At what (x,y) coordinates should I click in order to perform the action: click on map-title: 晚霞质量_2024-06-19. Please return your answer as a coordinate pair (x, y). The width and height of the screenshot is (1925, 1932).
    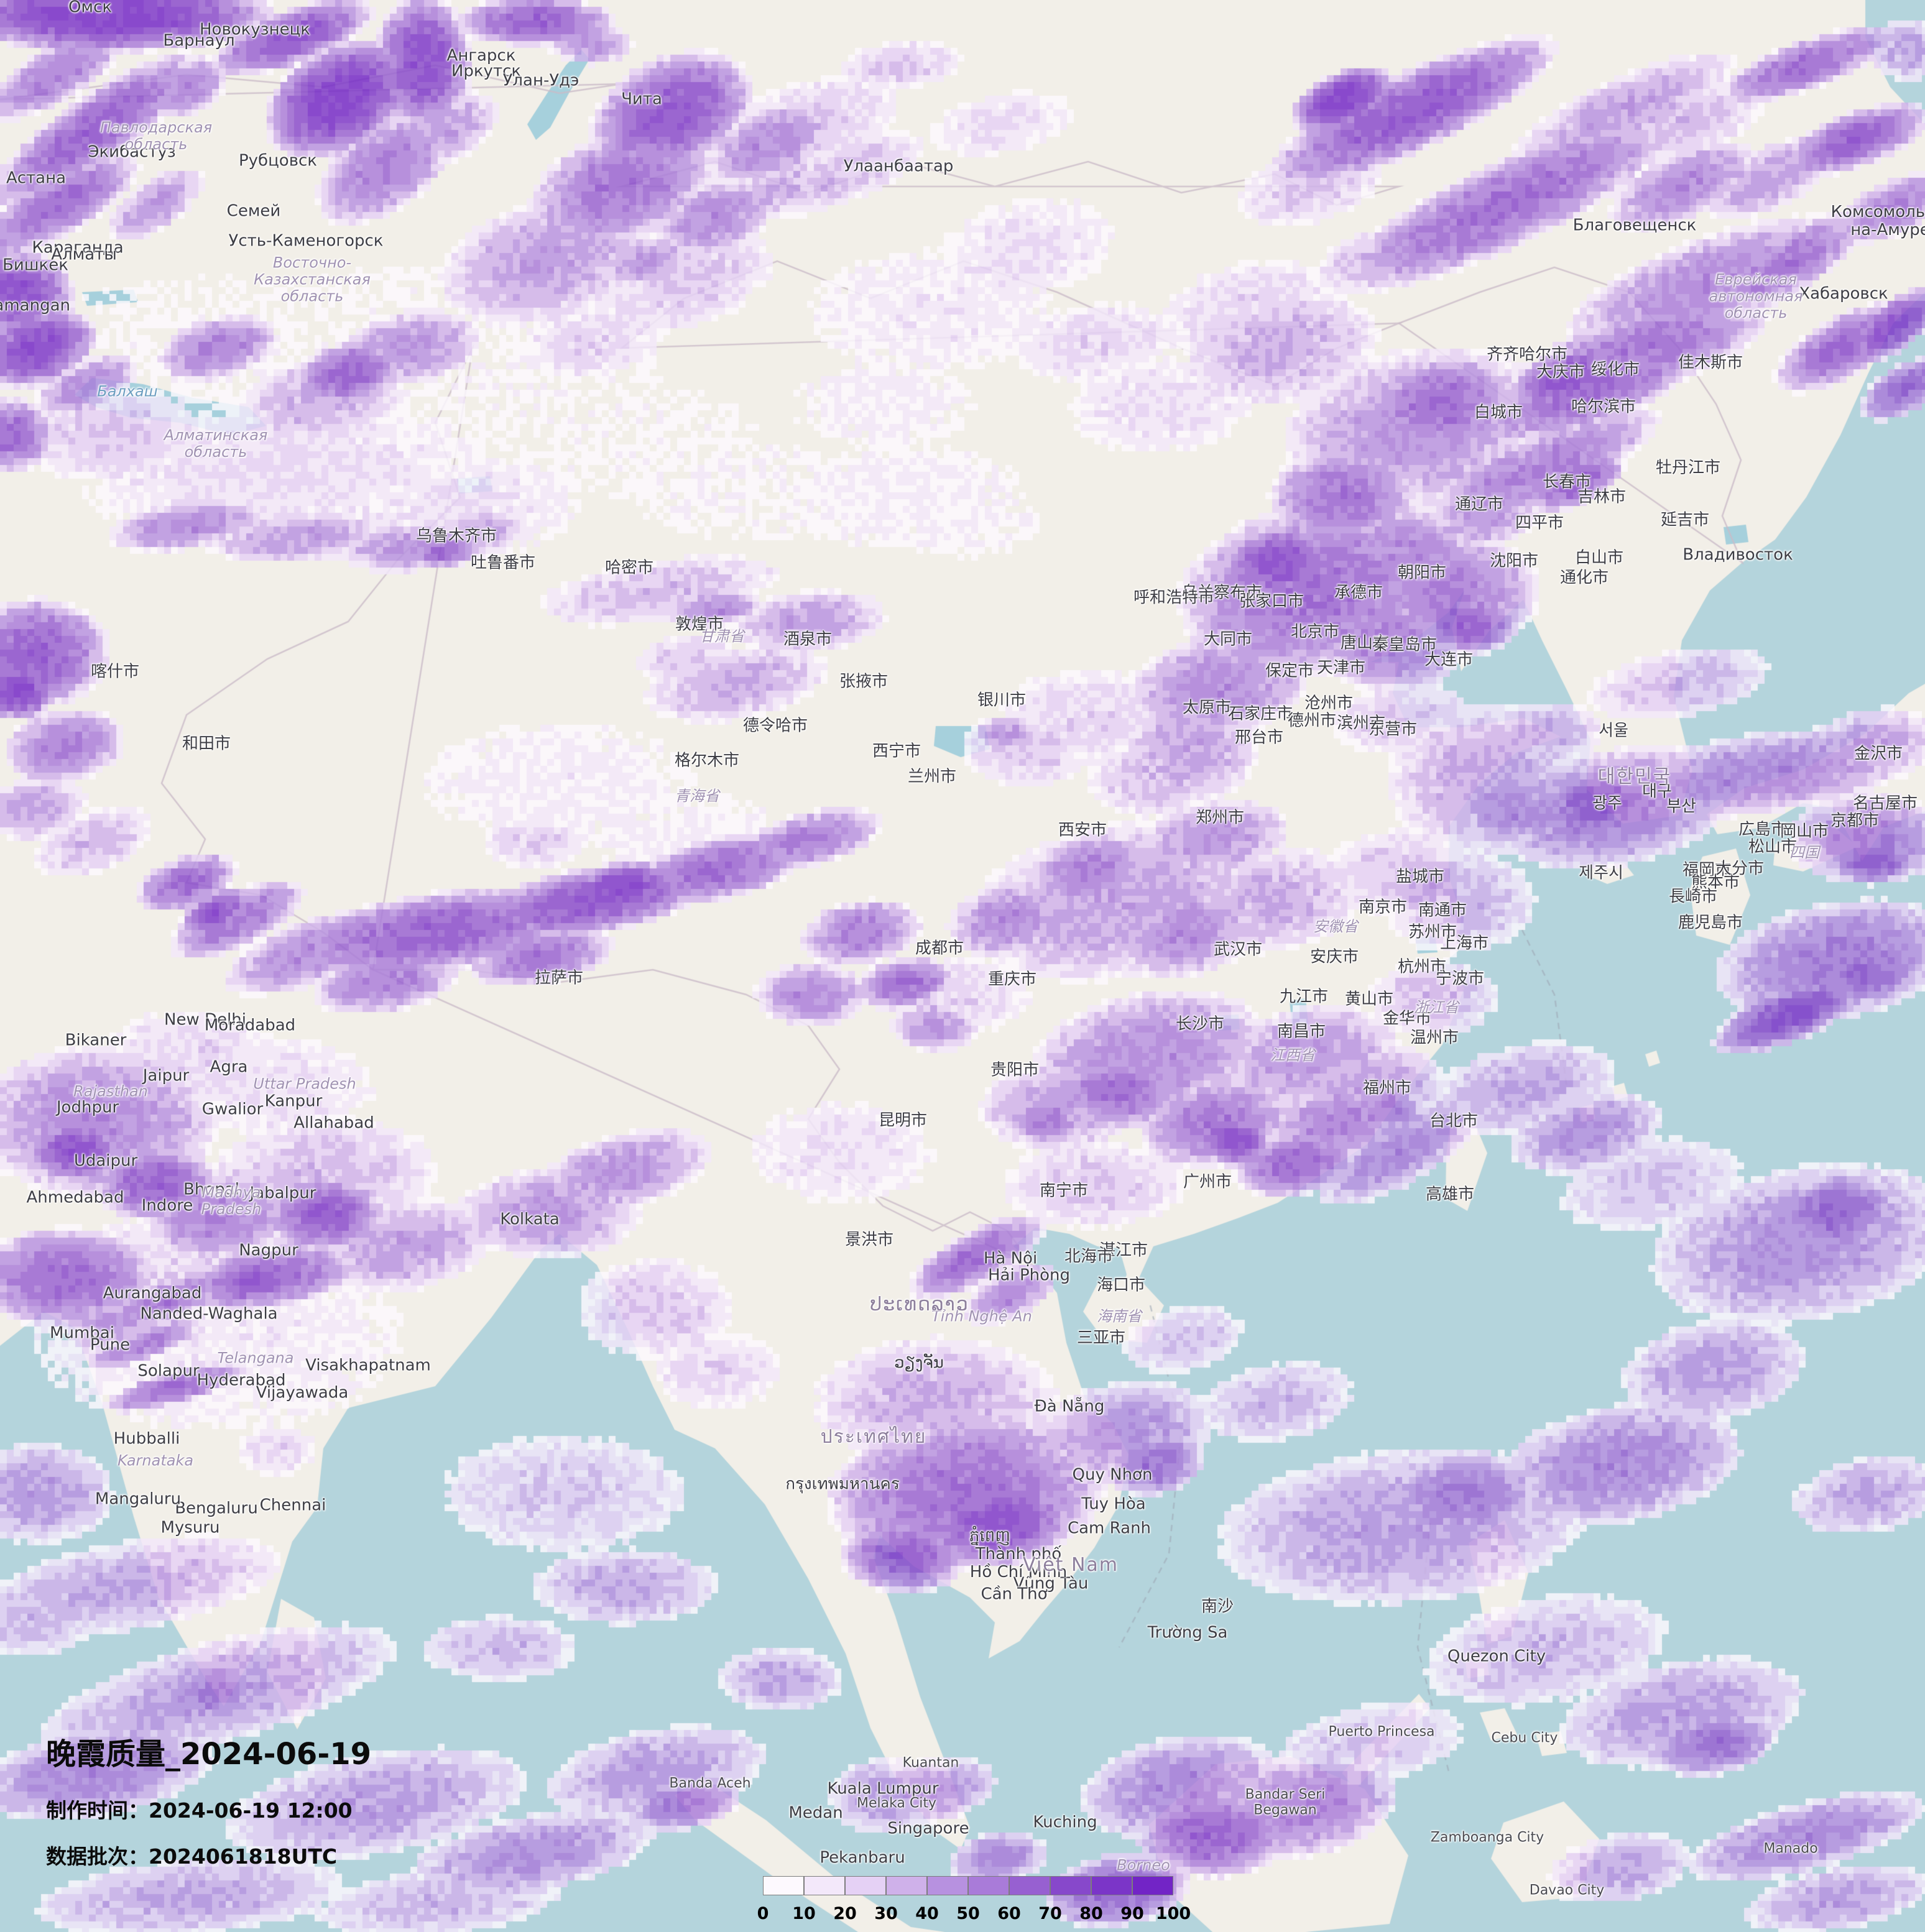
    Looking at the image, I should click on (209, 1754).